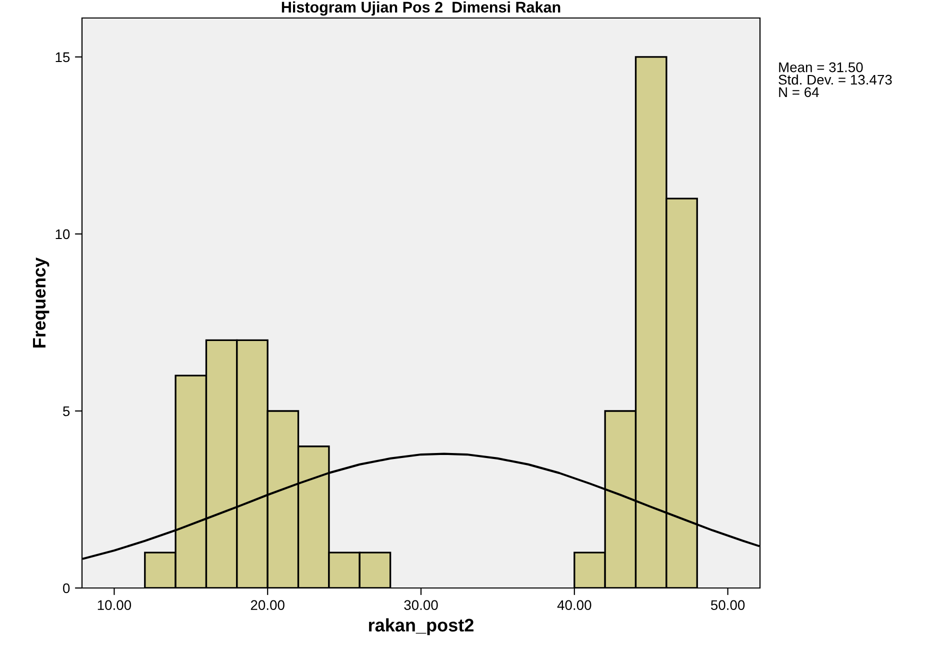 This screenshot has height=655, width=934. I want to click on x-tick-label: 40.00, so click(574, 605).